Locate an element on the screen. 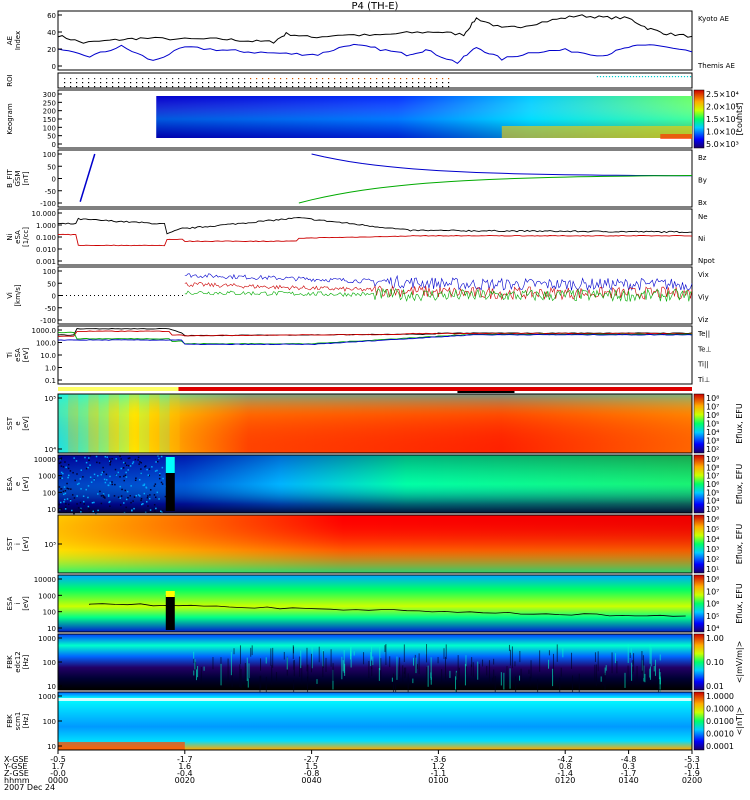 Image resolution: width=750 pixels, height=800 pixels. panel-ylabel: ESA is located at coordinates (10, 484).